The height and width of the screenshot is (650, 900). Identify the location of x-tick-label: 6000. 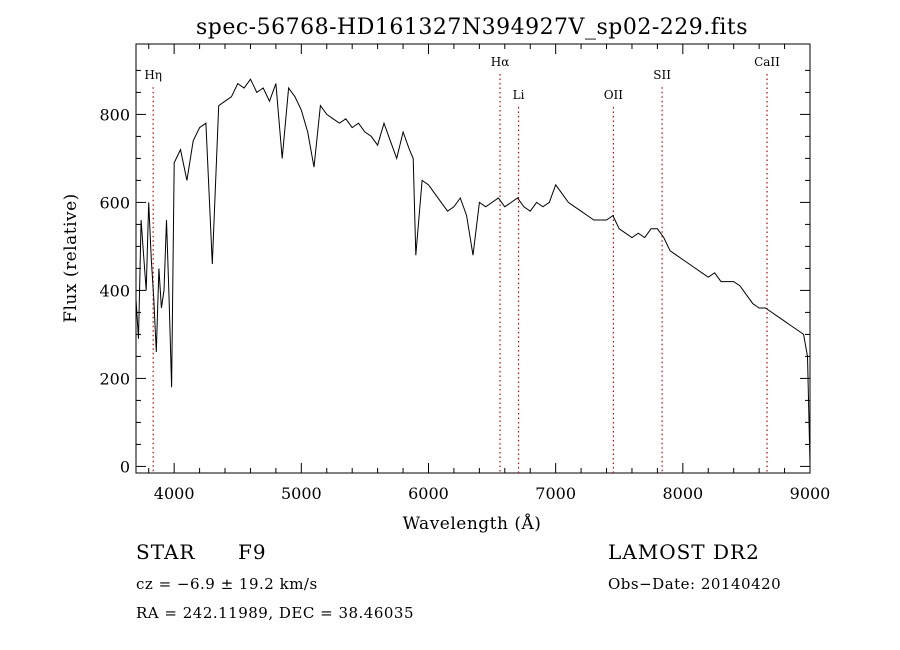
(428, 493).